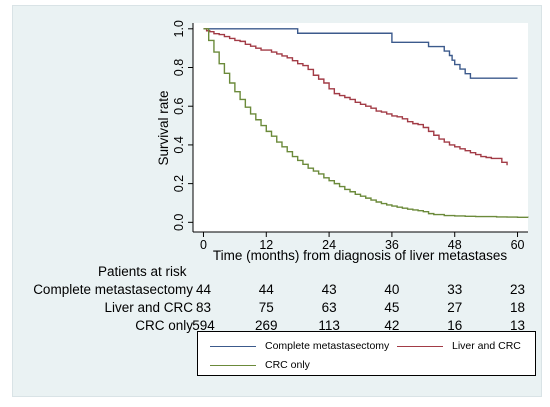 This screenshot has width=550, height=407. Describe the element at coordinates (329, 325) in the screenshot. I see `risk-value: 113` at that location.